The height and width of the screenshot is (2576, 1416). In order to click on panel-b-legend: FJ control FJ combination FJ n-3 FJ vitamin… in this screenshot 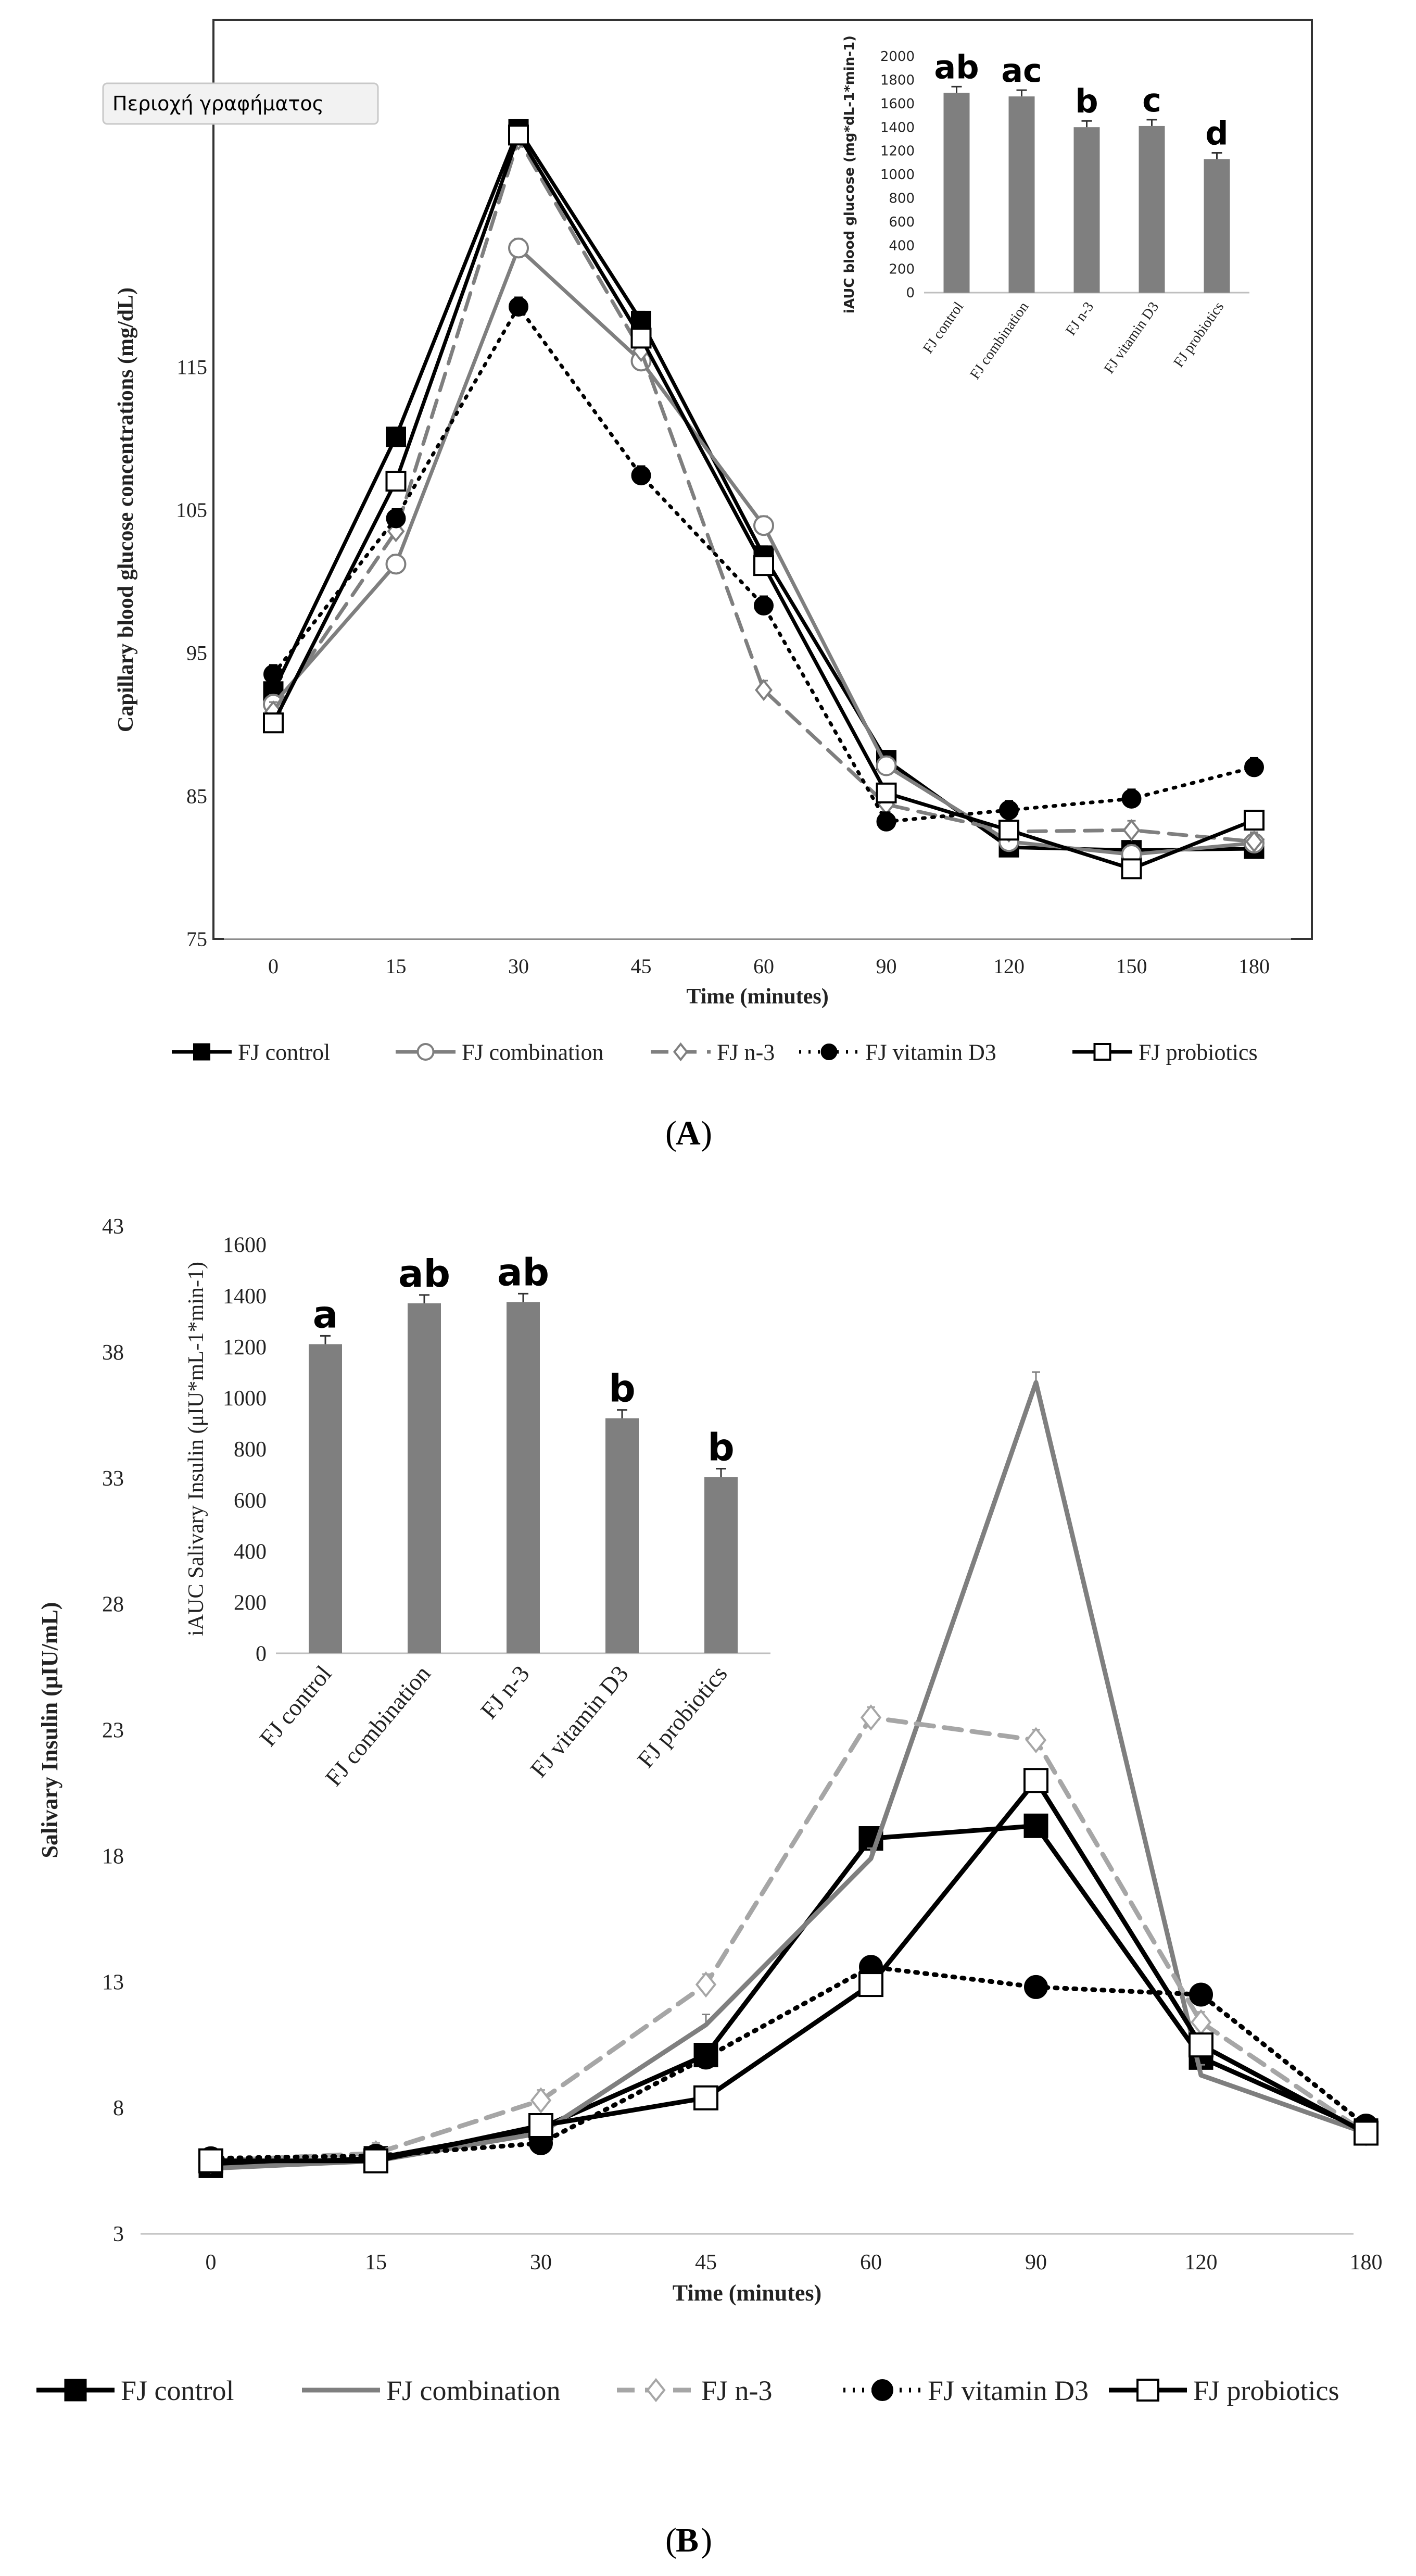, I will do `click(688, 2391)`.